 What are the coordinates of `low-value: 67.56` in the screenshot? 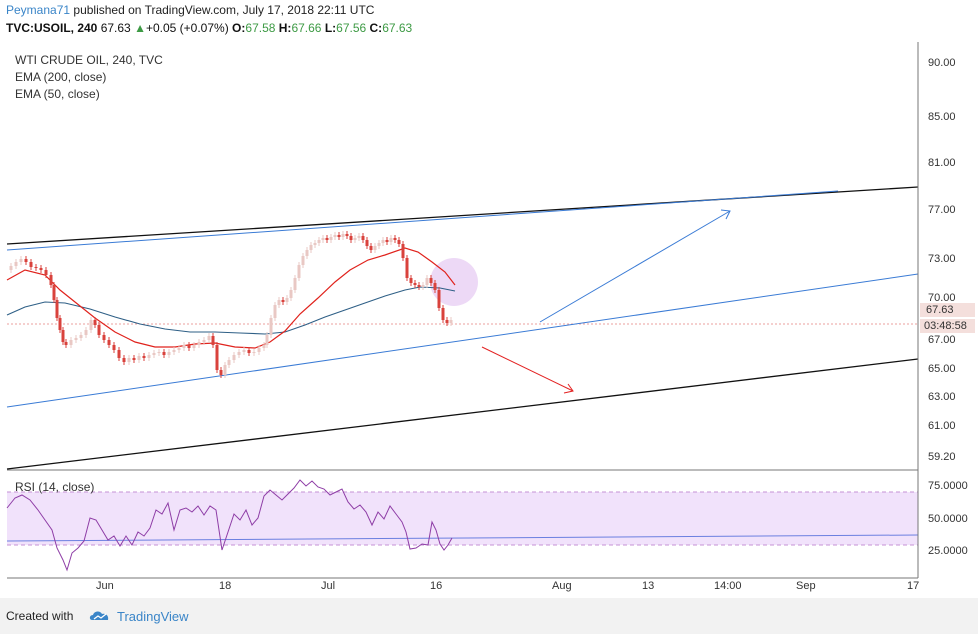 It's located at (351, 28).